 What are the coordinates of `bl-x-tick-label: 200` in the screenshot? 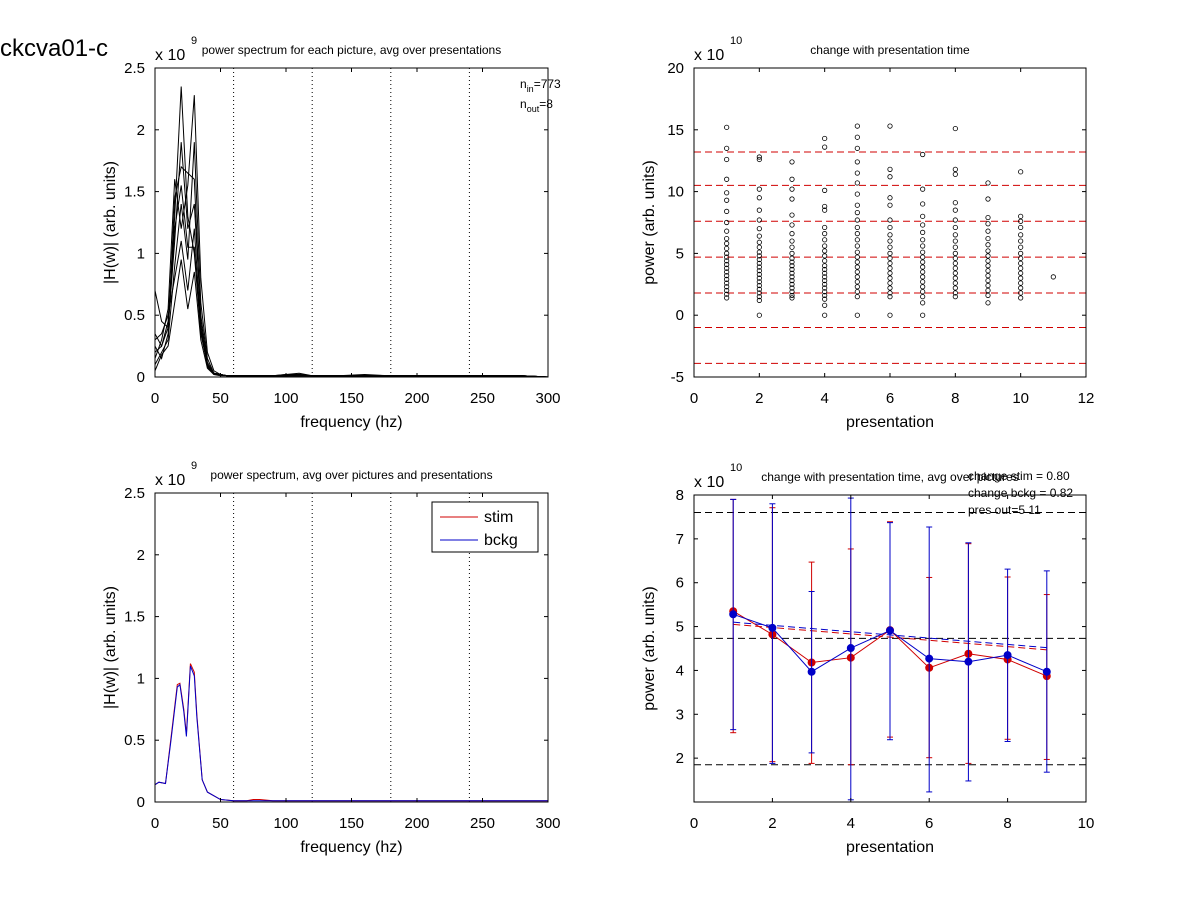 It's located at (416, 823).